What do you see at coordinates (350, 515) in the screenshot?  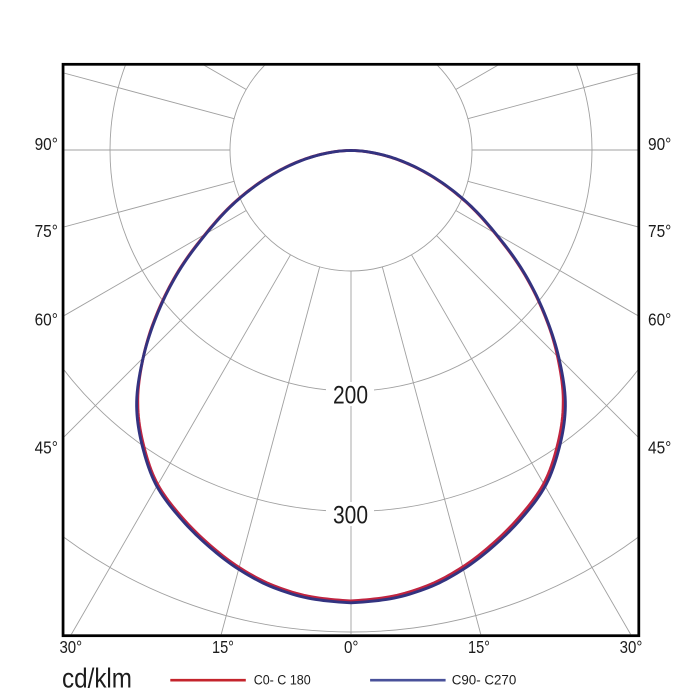 I see `svg-text: 300` at bounding box center [350, 515].